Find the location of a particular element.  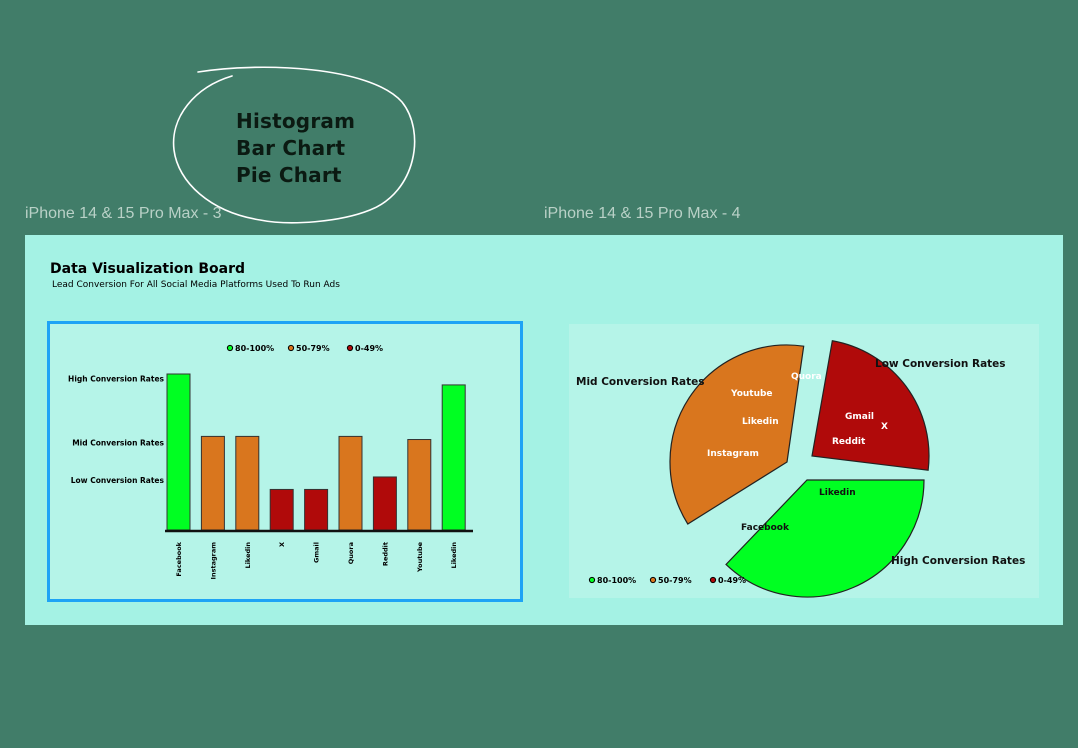

pie-slice-title-low: Low Conversion Rates is located at coordinates (940, 364).